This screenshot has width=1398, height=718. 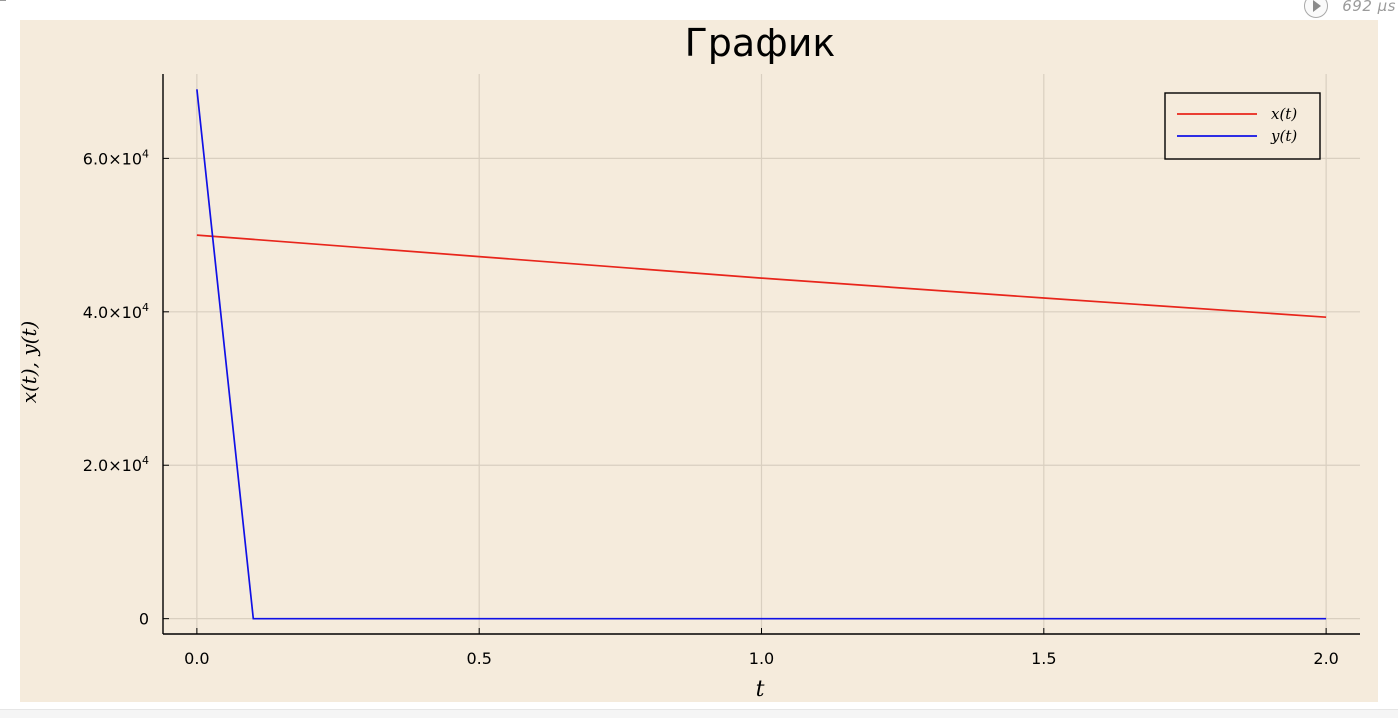 I want to click on y-tick-label: 4.0×10⁴, so click(x=116, y=311).